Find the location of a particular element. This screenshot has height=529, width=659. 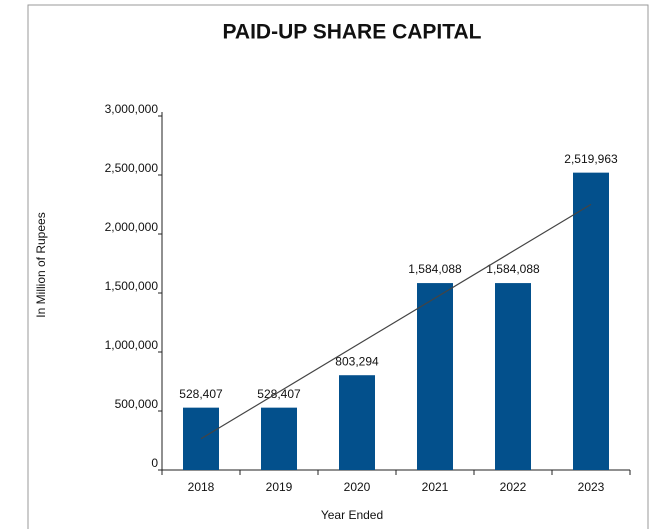

x-tick-label: 2019 is located at coordinates (279, 487).